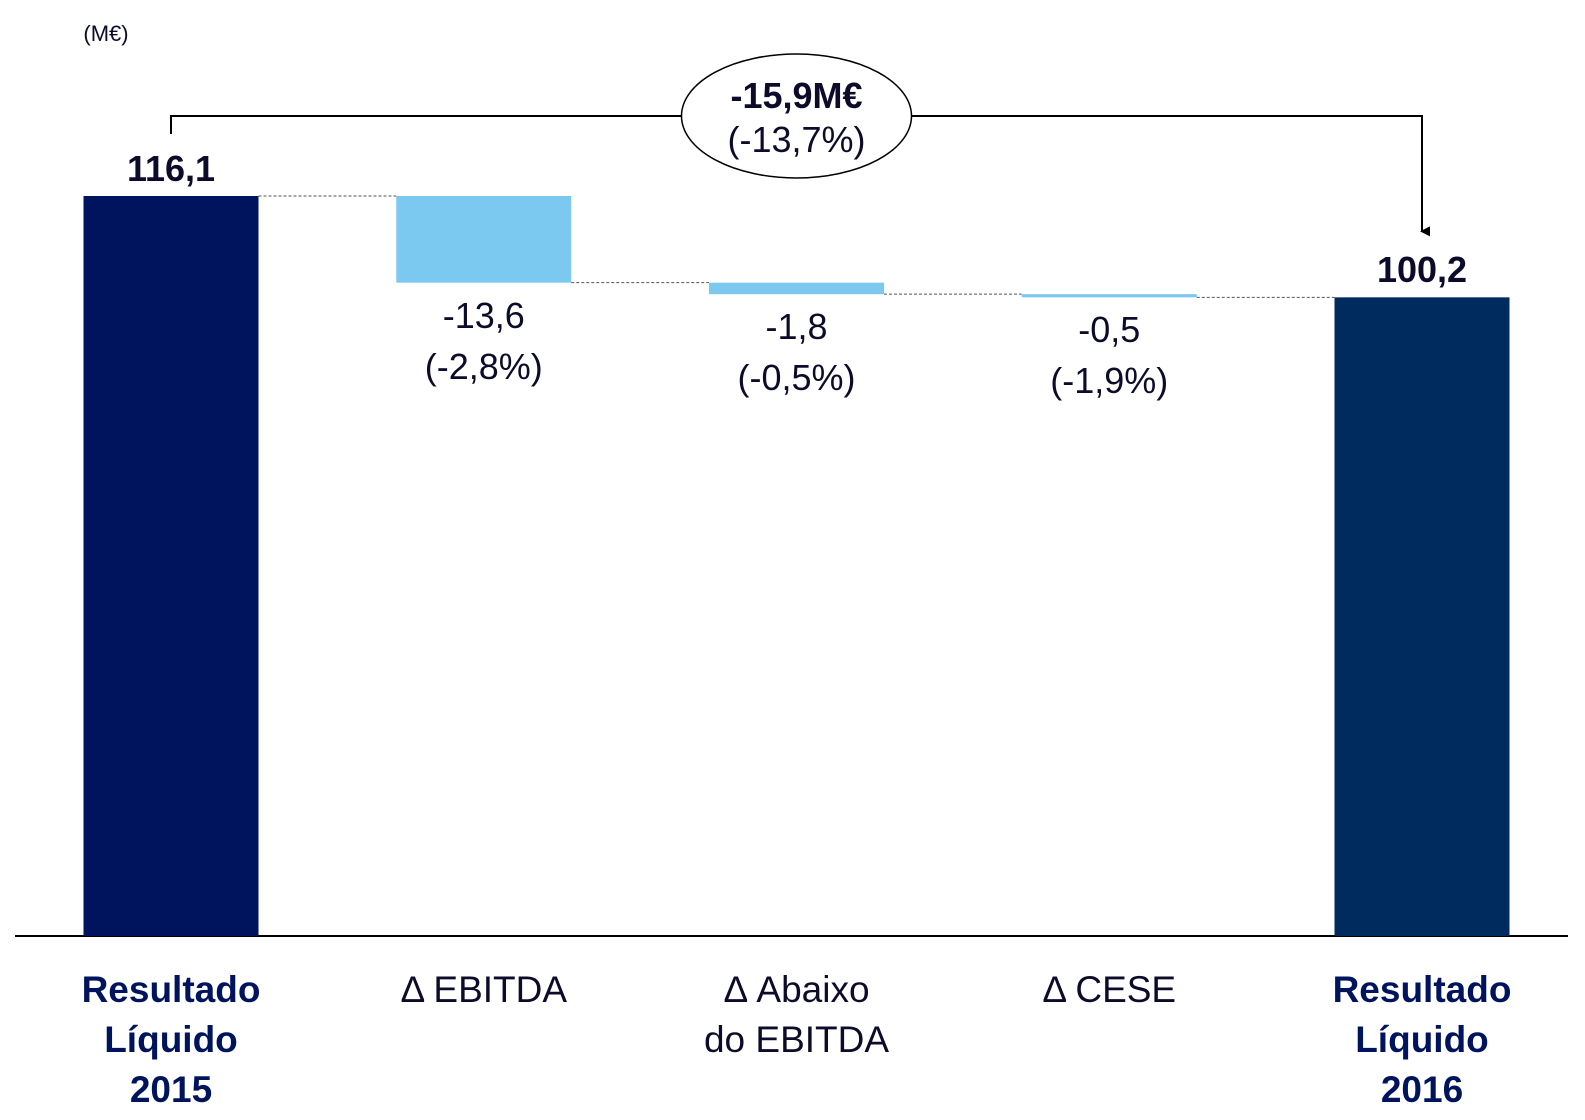  Describe the element at coordinates (106, 33) in the screenshot. I see `unit-label: (M€)` at that location.